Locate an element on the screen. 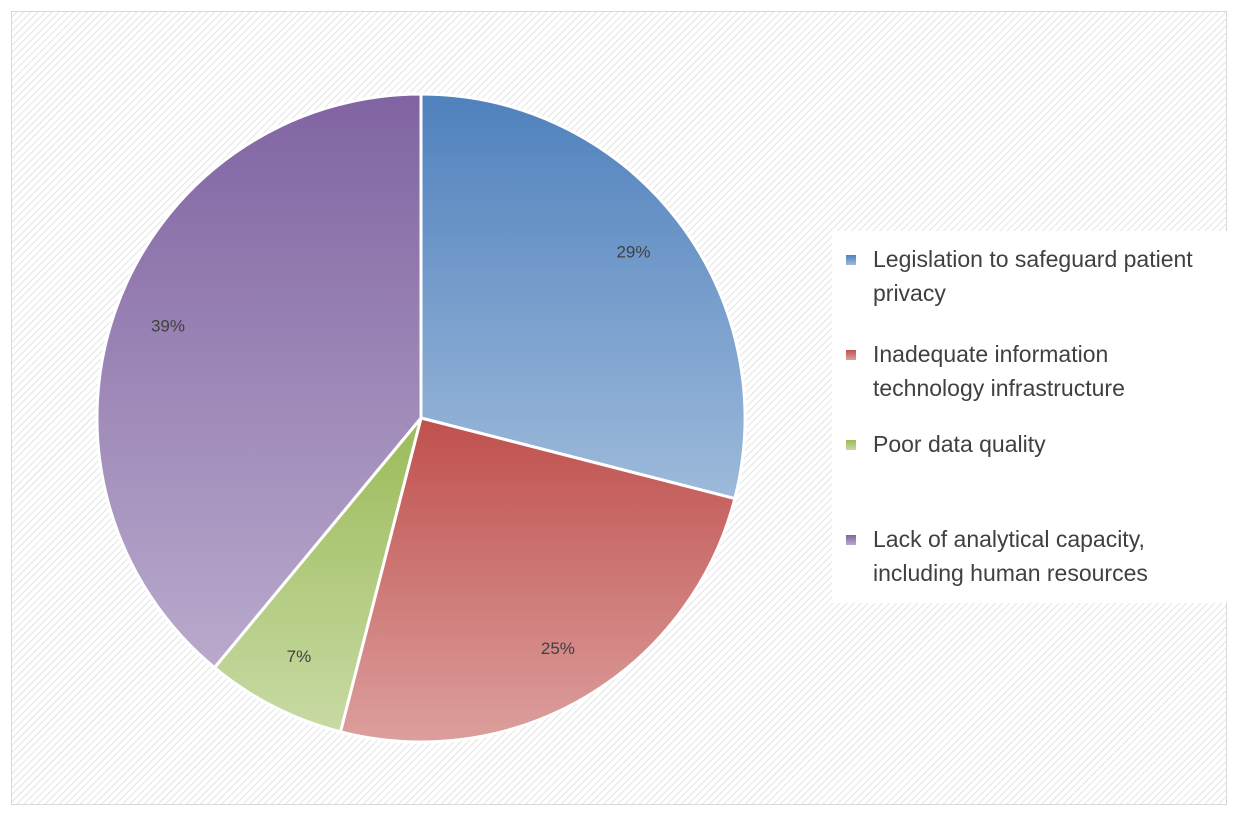  data-label: 29% is located at coordinates (633, 252).